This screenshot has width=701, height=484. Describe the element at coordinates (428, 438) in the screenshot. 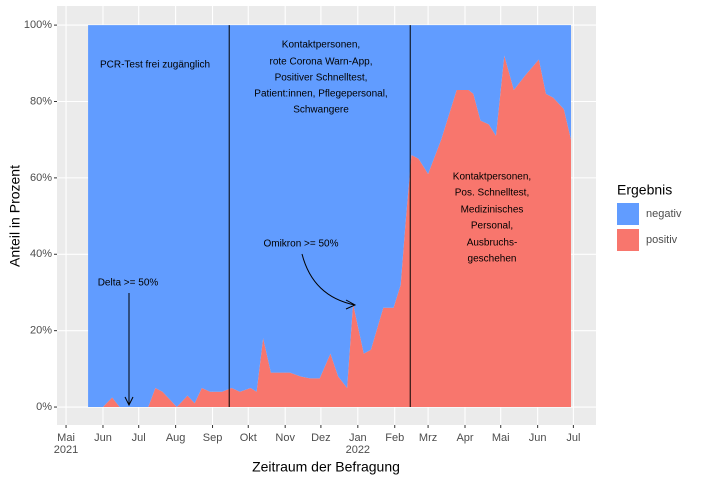

I see `x-tick-label: Mrz` at that location.